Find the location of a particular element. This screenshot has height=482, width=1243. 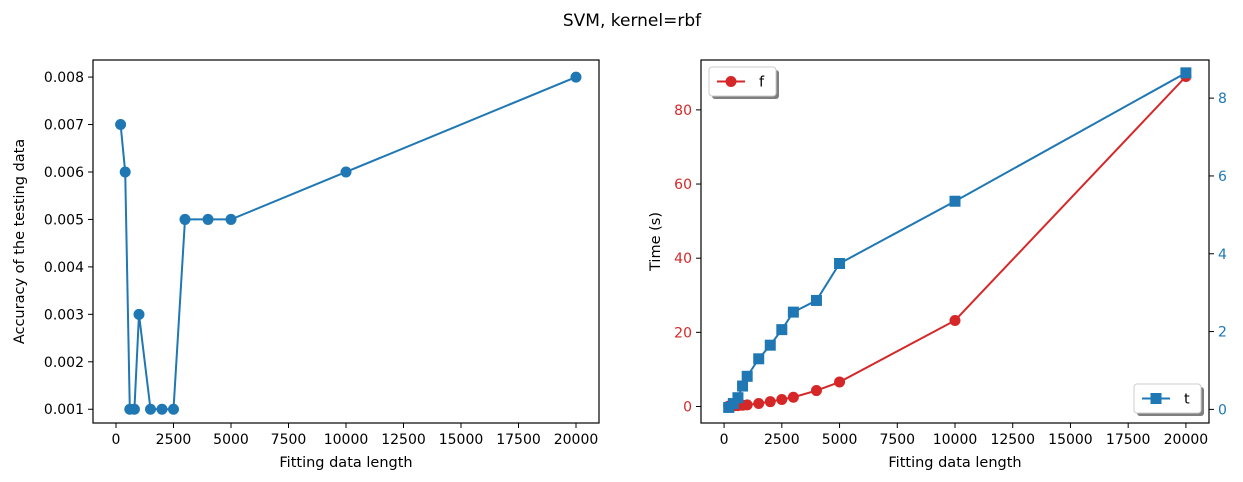

y-axis-label: Accuracy of the testing data is located at coordinates (20, 241).